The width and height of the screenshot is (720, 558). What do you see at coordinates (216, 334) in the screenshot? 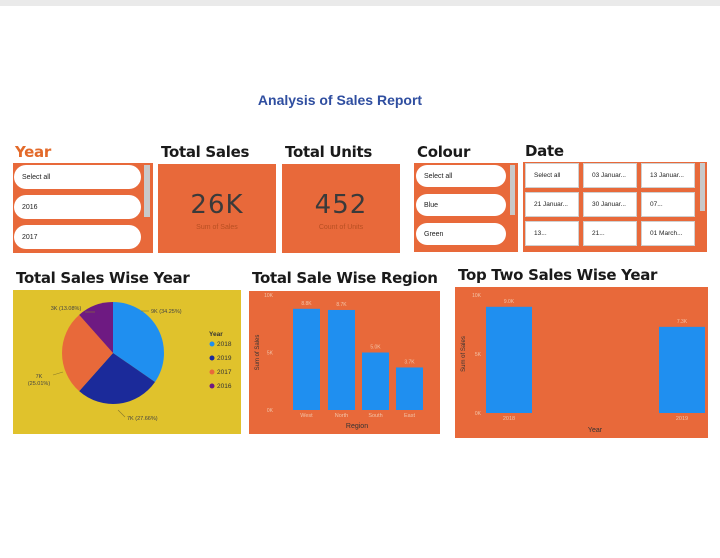
I see `pie-legend-title: Year` at bounding box center [216, 334].